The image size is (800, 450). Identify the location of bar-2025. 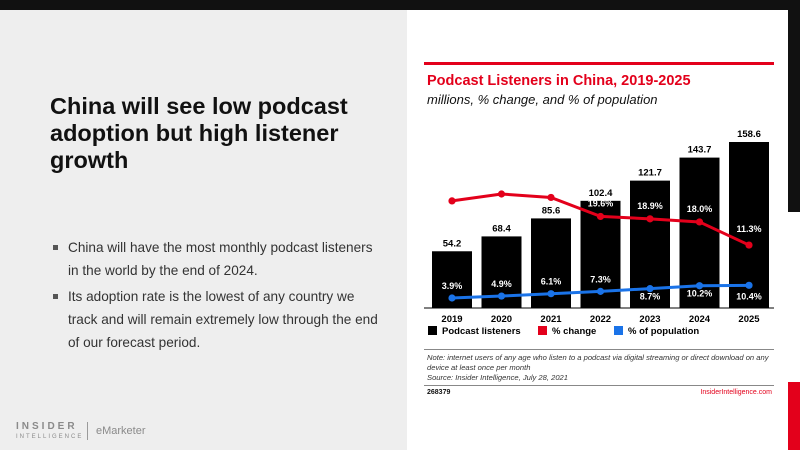
(749, 225).